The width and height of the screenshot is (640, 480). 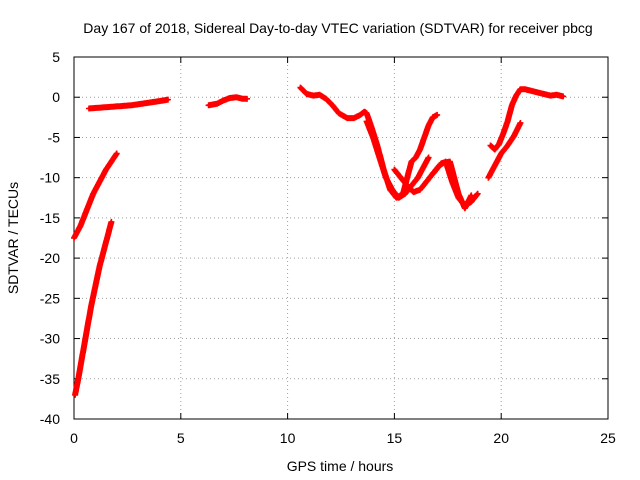 I want to click on y-tick-label: -40, so click(x=50, y=419).